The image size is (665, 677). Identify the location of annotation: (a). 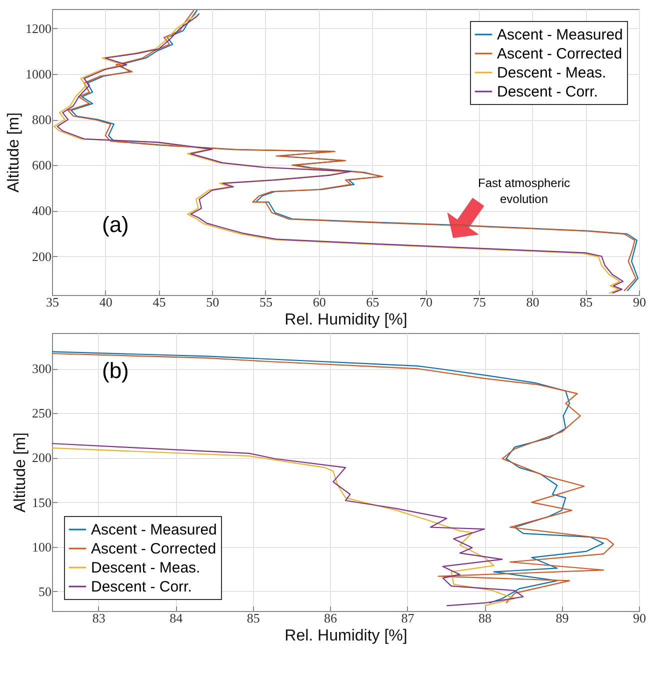
(115, 224).